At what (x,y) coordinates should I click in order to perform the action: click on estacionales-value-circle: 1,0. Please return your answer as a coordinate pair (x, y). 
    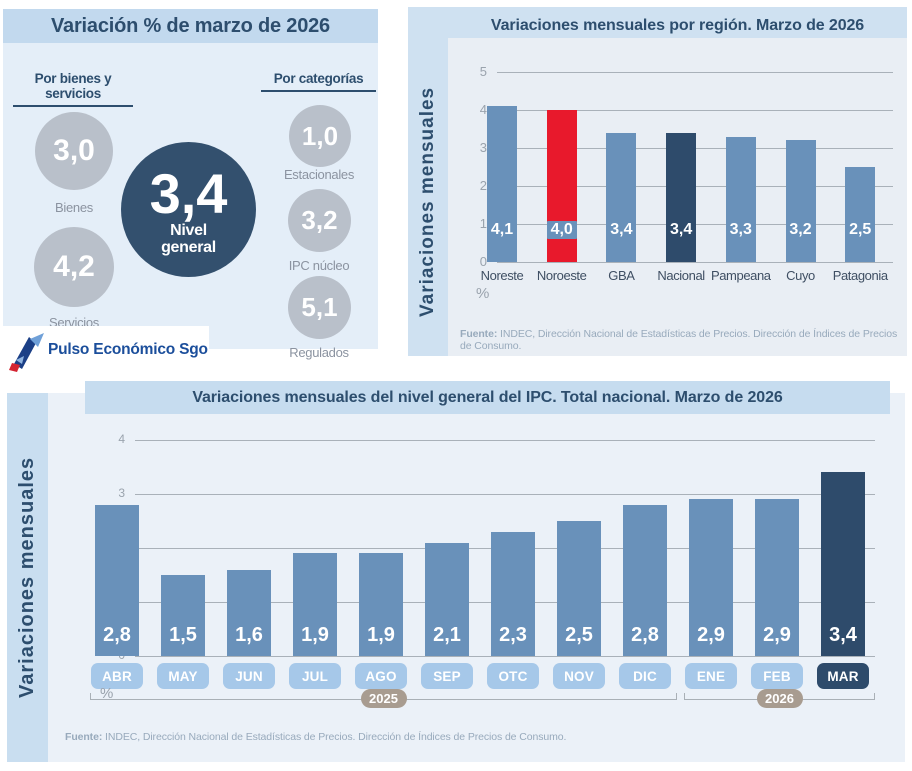
    Looking at the image, I should click on (320, 136).